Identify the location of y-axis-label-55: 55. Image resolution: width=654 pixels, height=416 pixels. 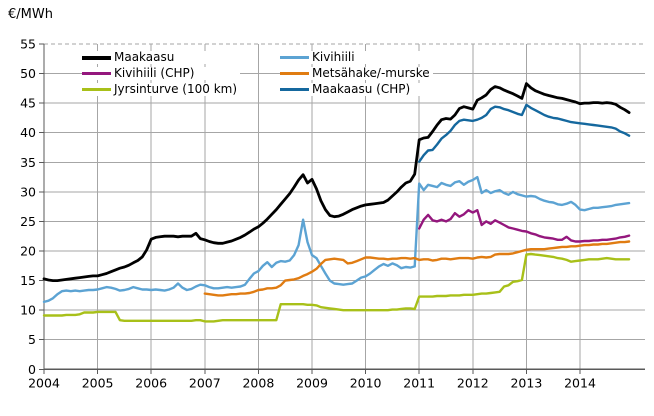
(28, 44).